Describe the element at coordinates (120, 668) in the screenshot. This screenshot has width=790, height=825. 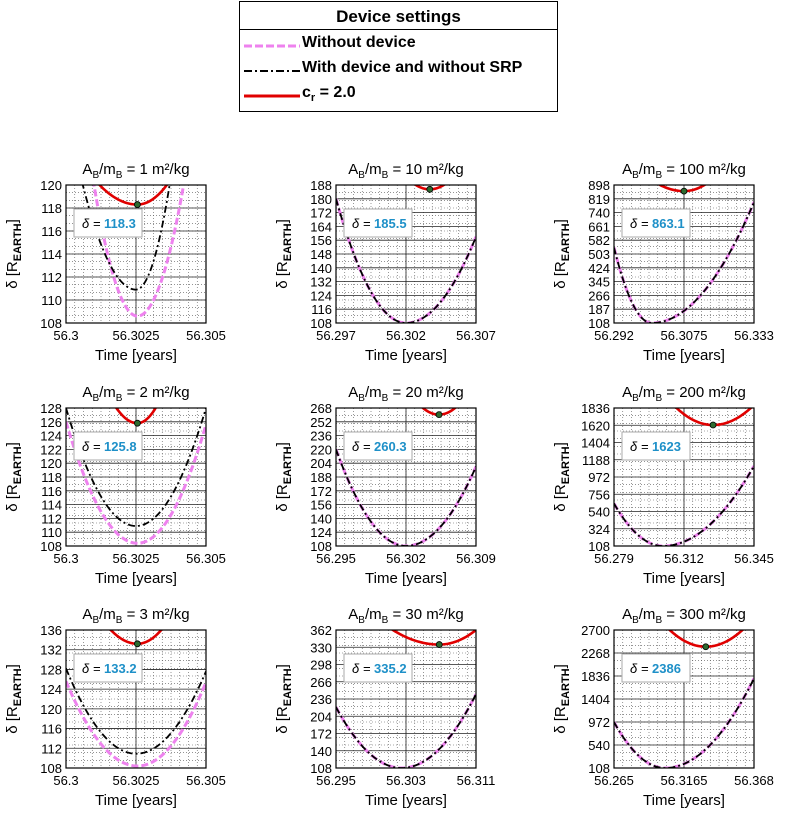
I see `delta-value: 133.2` at that location.